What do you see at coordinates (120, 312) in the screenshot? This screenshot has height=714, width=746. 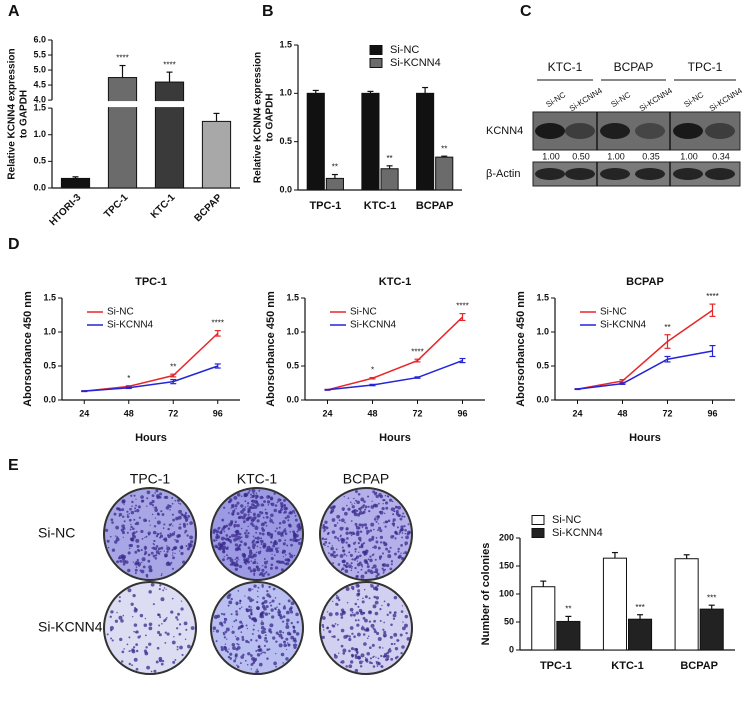 I see `legend-label: Si-NC` at bounding box center [120, 312].